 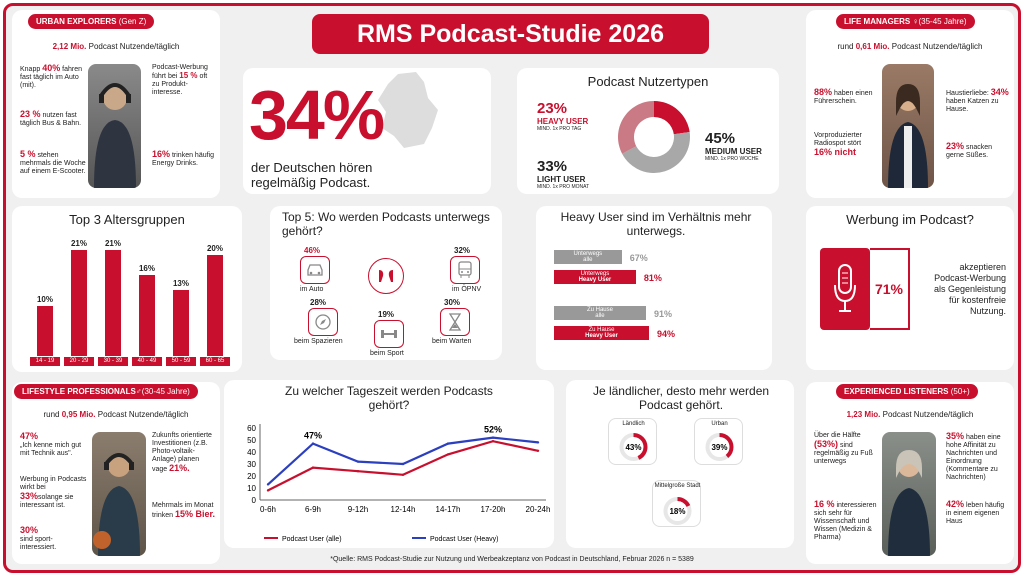 What do you see at coordinates (251, 488) in the screenshot?
I see `y-tick-label: 10` at bounding box center [251, 488].